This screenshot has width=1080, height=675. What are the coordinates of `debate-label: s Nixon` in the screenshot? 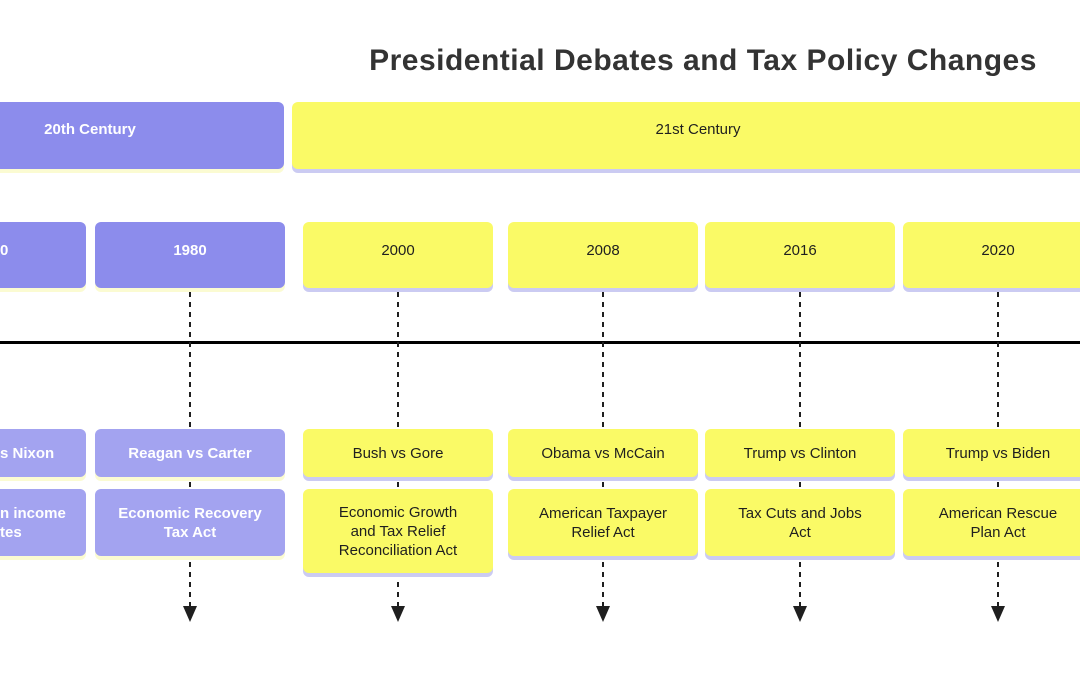 It's located at (27, 453).